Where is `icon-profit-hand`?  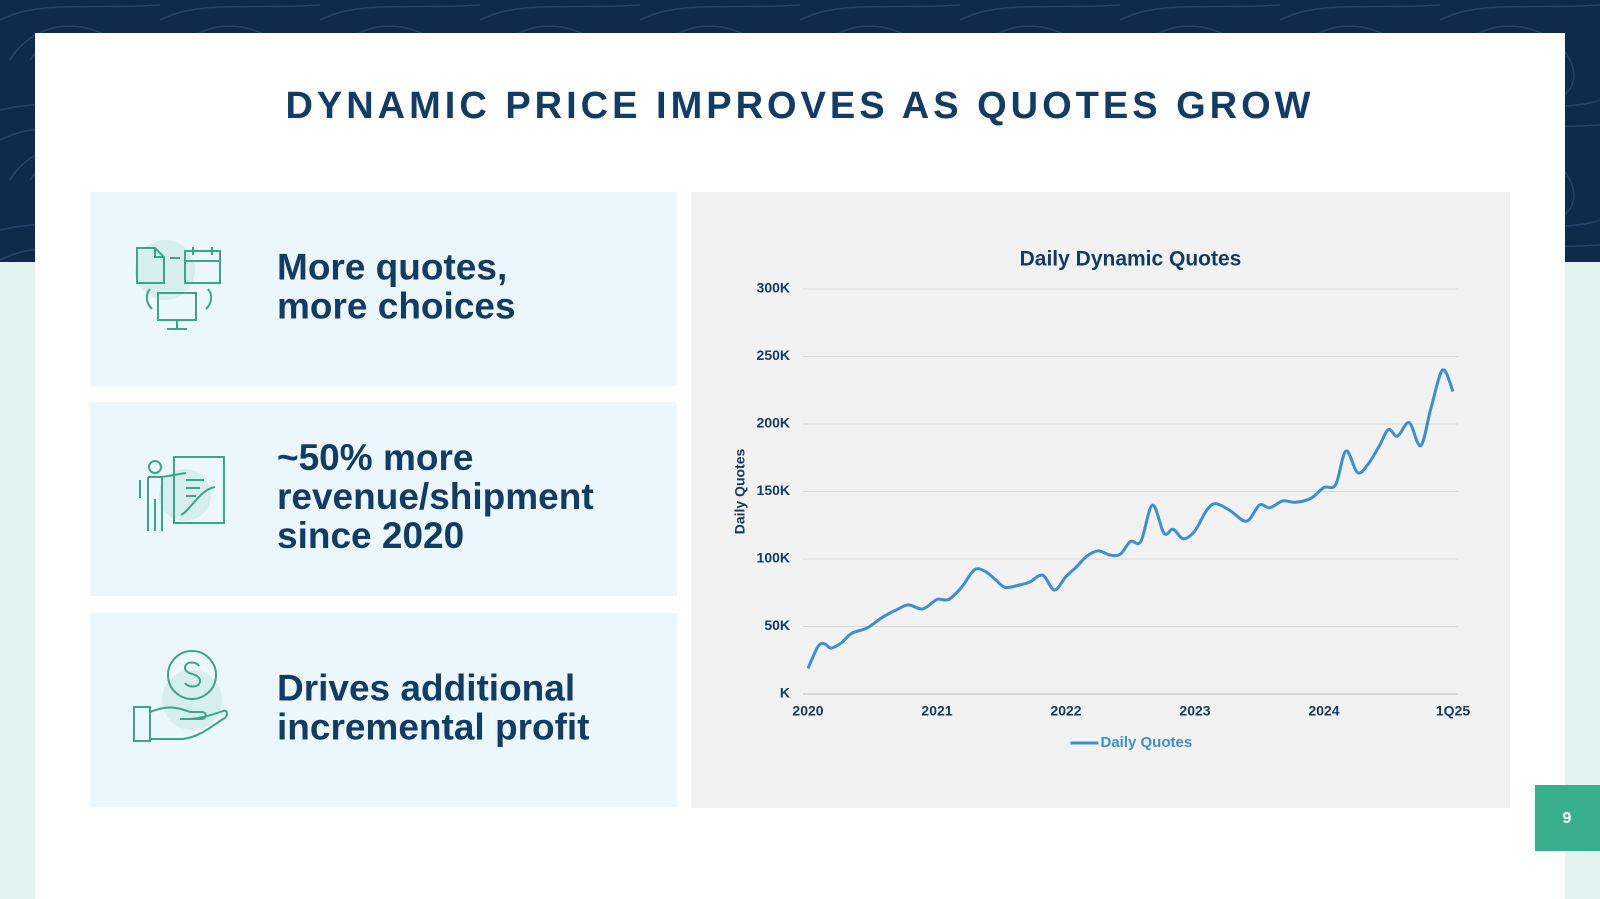 icon-profit-hand is located at coordinates (181, 696).